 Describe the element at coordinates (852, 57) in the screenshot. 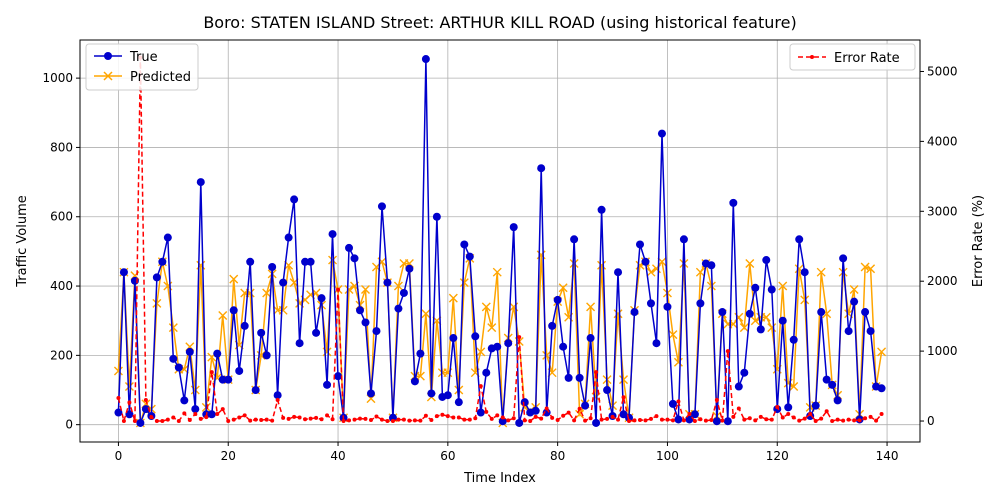

I see `legend-right: Error Rate` at that location.